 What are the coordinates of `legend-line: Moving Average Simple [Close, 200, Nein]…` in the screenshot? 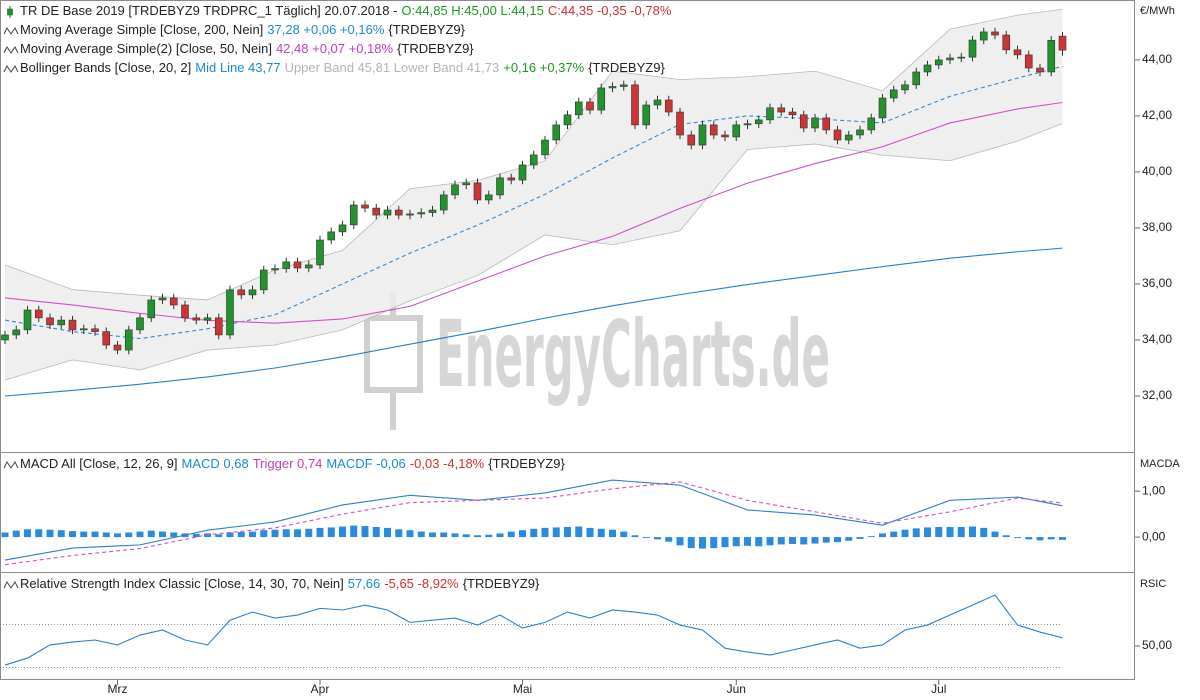 It's located at (243, 29).